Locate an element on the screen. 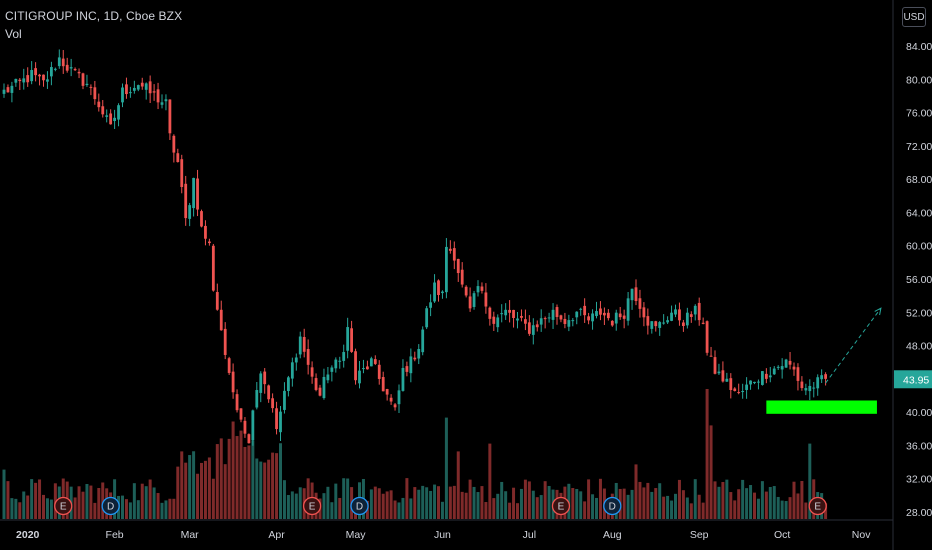  symbol-title: CITIGROUP INC, 1D, Cboe BZX is located at coordinates (94, 16).